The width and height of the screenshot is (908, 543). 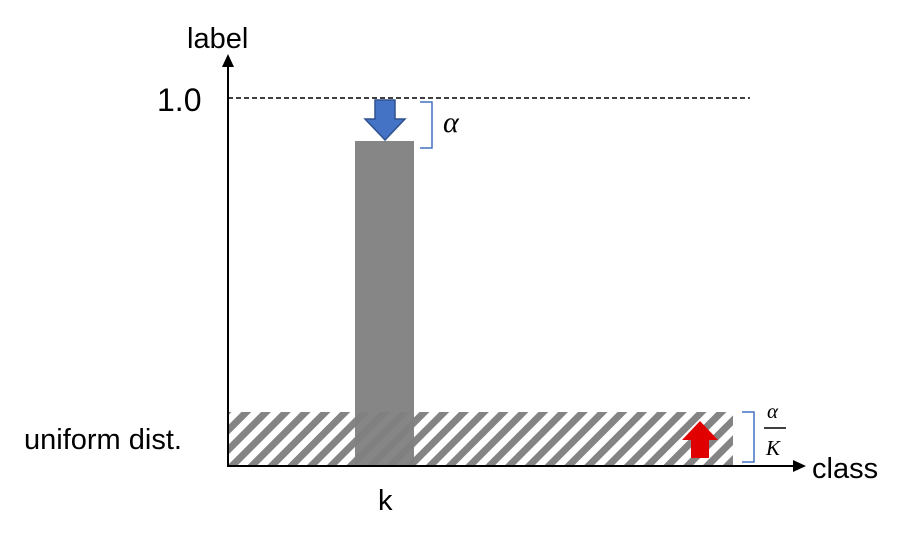 I want to click on alpha-over-k-fraction: α K, so click(x=775, y=429).